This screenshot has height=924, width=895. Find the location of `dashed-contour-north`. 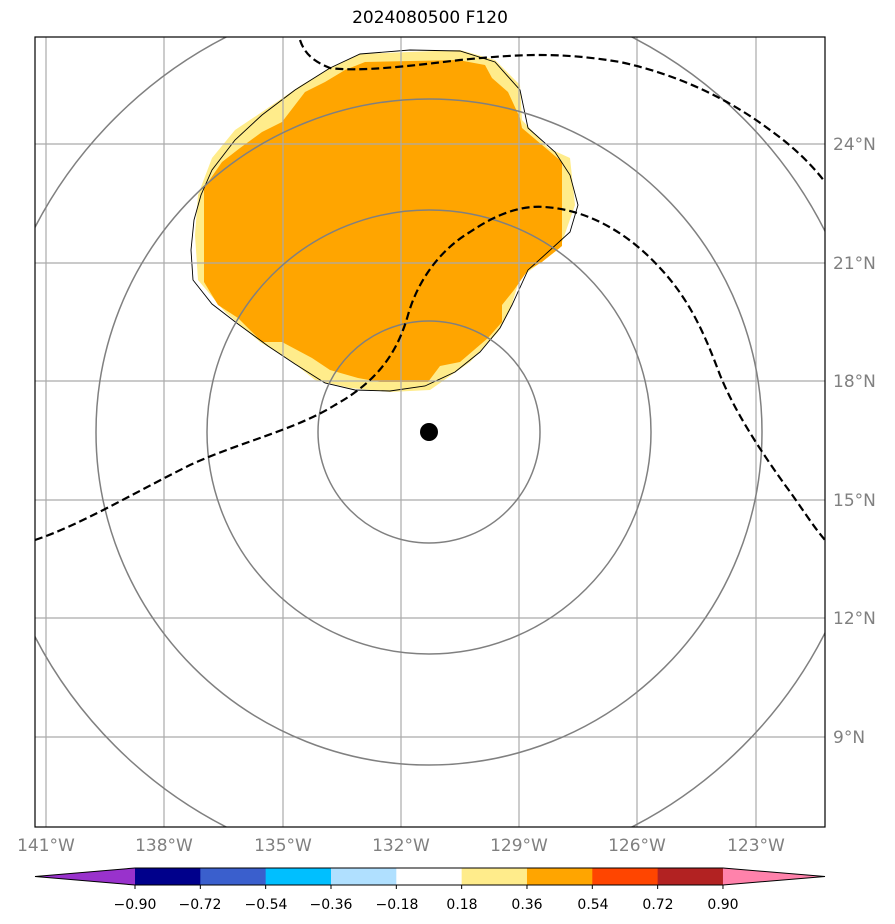

dashed-contour-north is located at coordinates (561, 111).